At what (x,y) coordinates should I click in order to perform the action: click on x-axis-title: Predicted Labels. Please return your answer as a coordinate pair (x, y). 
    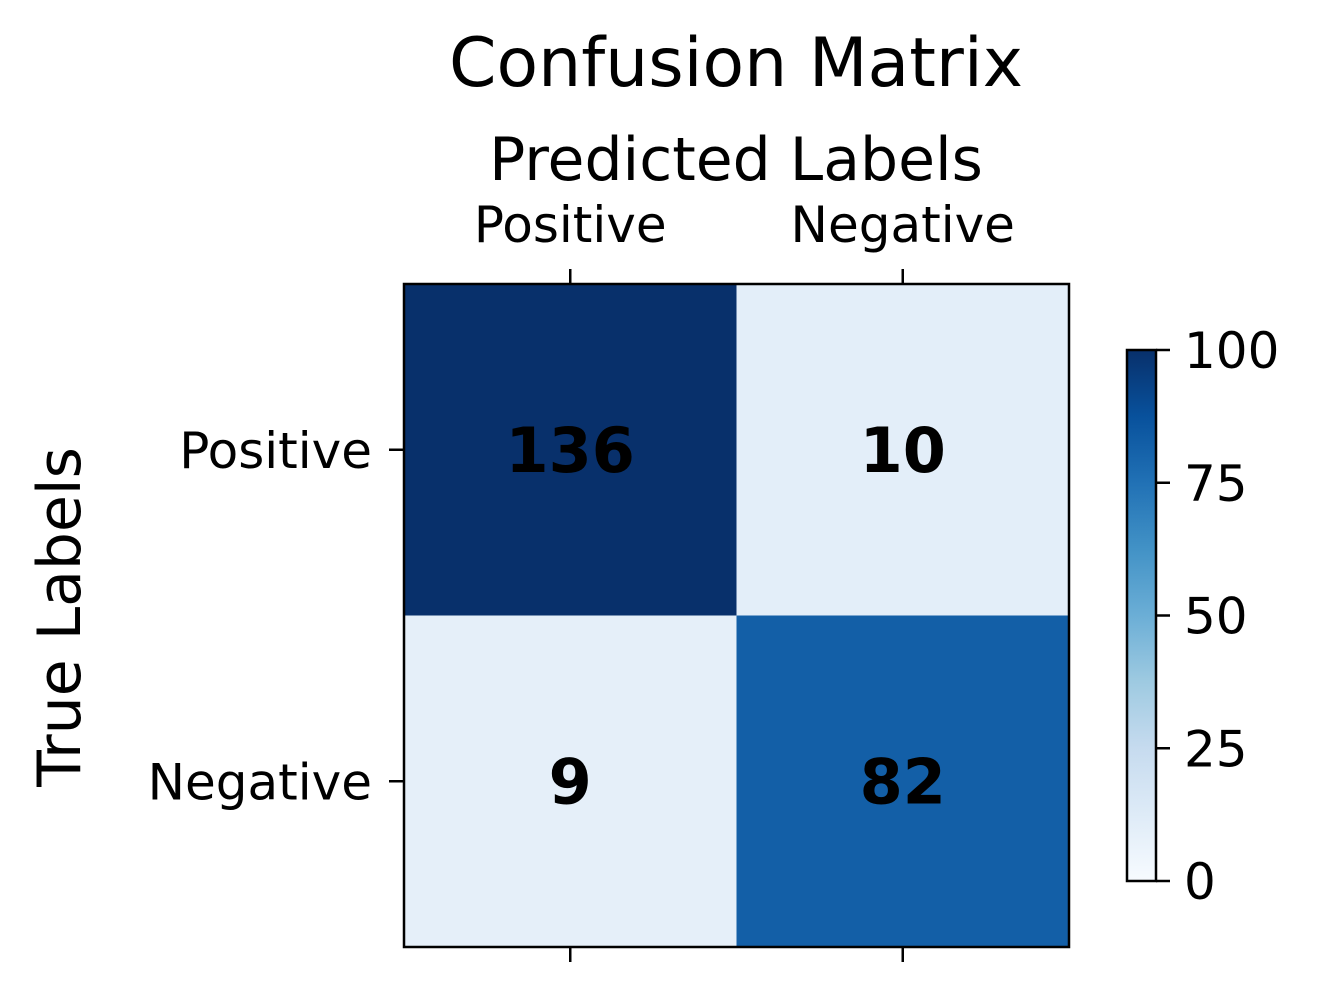
    Looking at the image, I should click on (736, 160).